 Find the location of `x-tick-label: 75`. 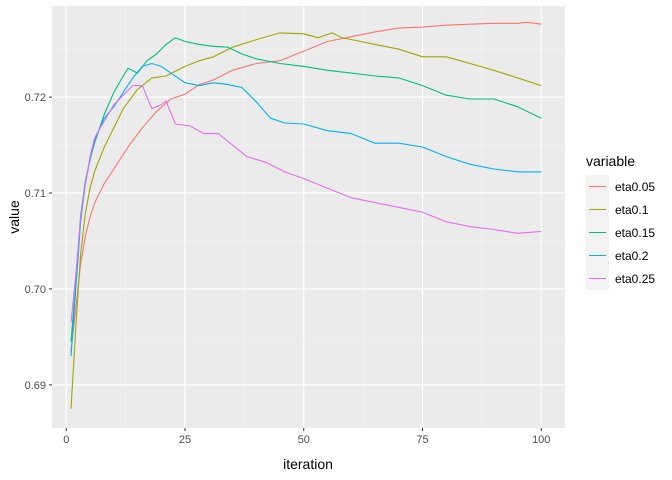

x-tick-label: 75 is located at coordinates (422, 440).